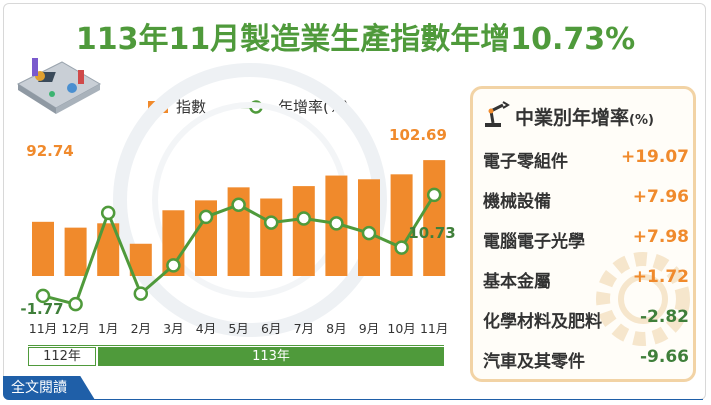 The image size is (711, 405). What do you see at coordinates (49, 151) in the screenshot?
I see `data-label-s0-0: 92.74` at bounding box center [49, 151].